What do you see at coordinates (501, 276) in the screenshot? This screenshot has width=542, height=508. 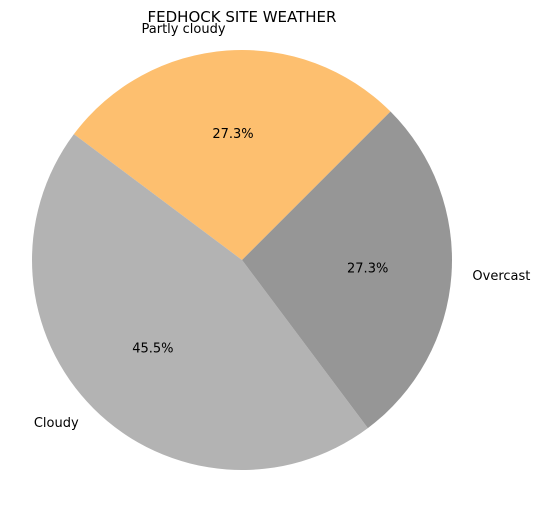 I see `category-label: Overcast` at bounding box center [501, 276].